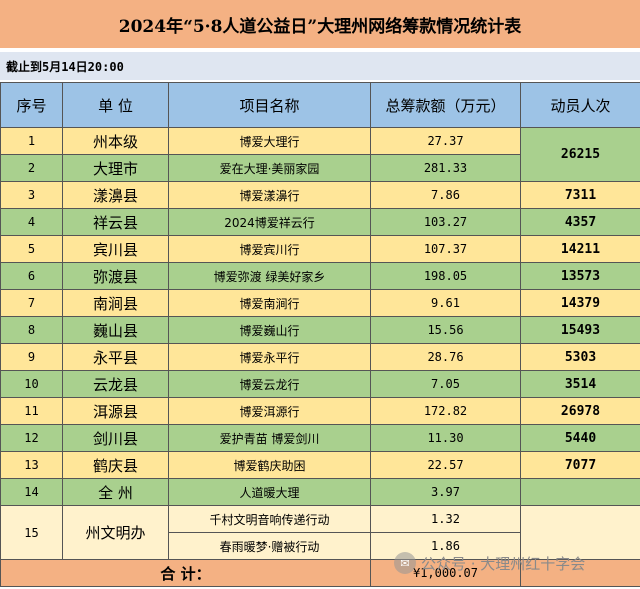 This screenshot has width=640, height=589. Describe the element at coordinates (580, 303) in the screenshot. I see `cell-people: 14379` at that location.